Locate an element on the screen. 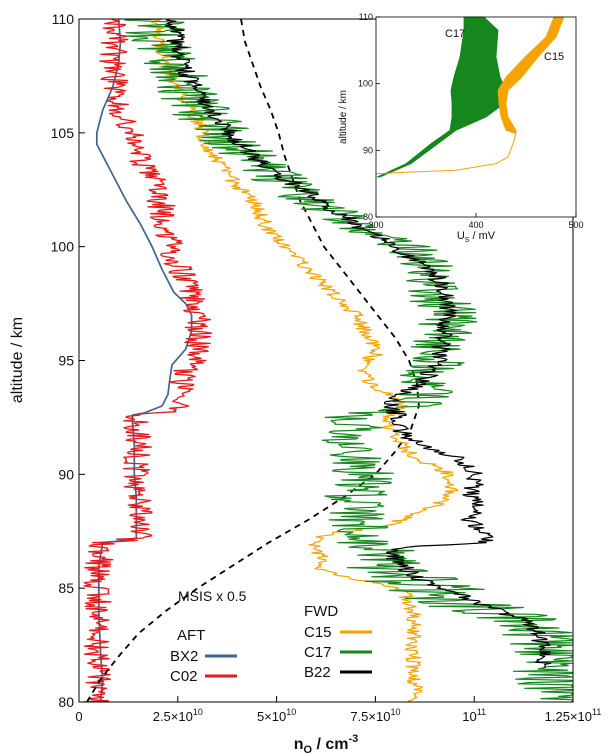 The image size is (614, 755). y-tick-label: 90 is located at coordinates (66, 474).